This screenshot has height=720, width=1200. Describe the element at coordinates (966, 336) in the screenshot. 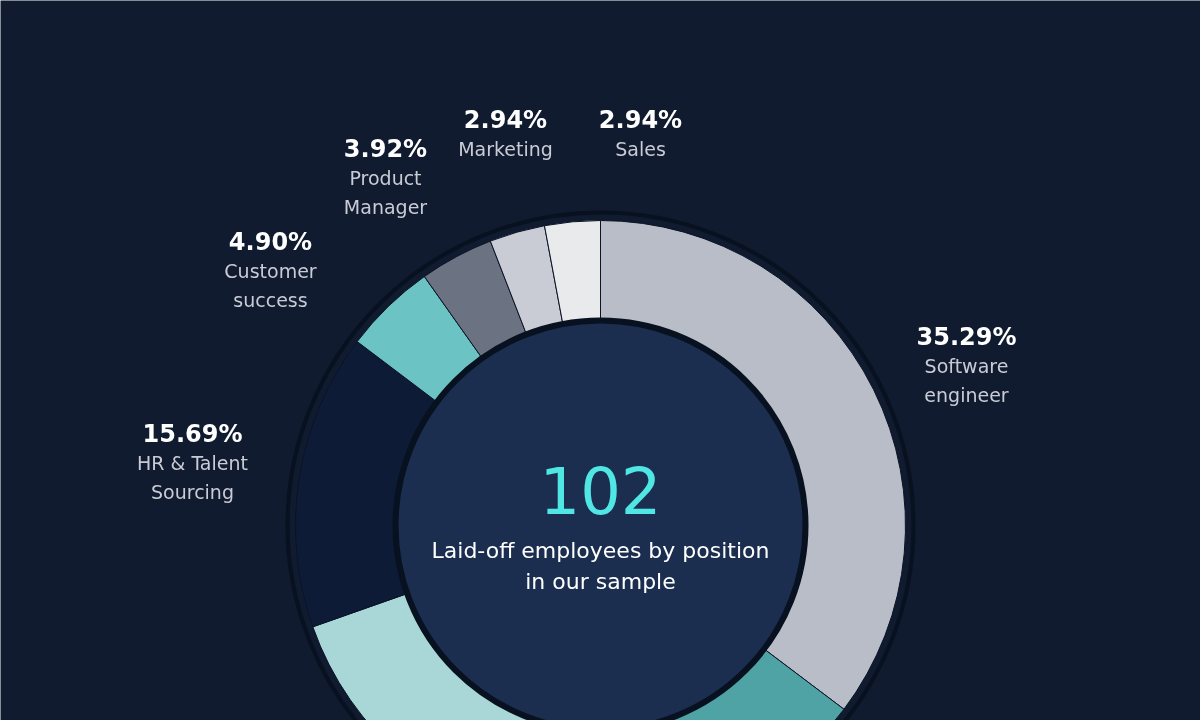

I see `data-label: 35.29%` at that location.